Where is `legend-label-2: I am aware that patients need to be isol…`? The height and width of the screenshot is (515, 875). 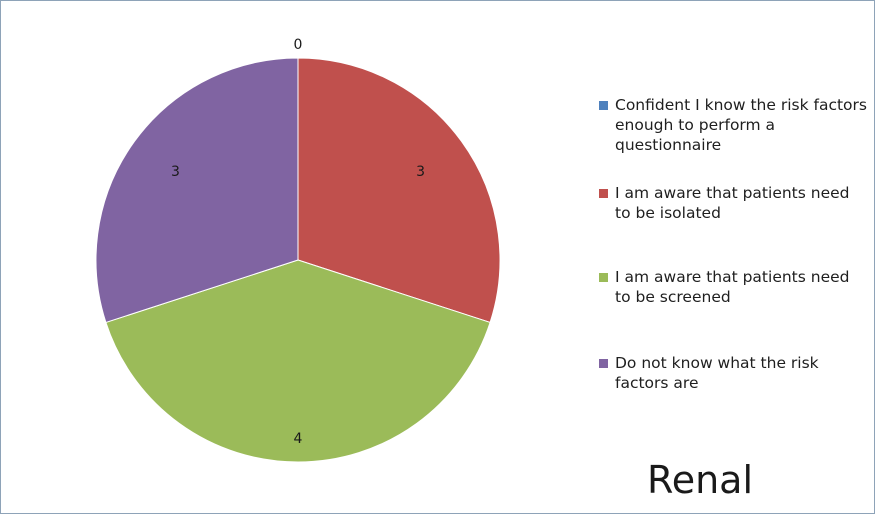 legend-label-2: I am aware that patients need to be isol… is located at coordinates (732, 203).